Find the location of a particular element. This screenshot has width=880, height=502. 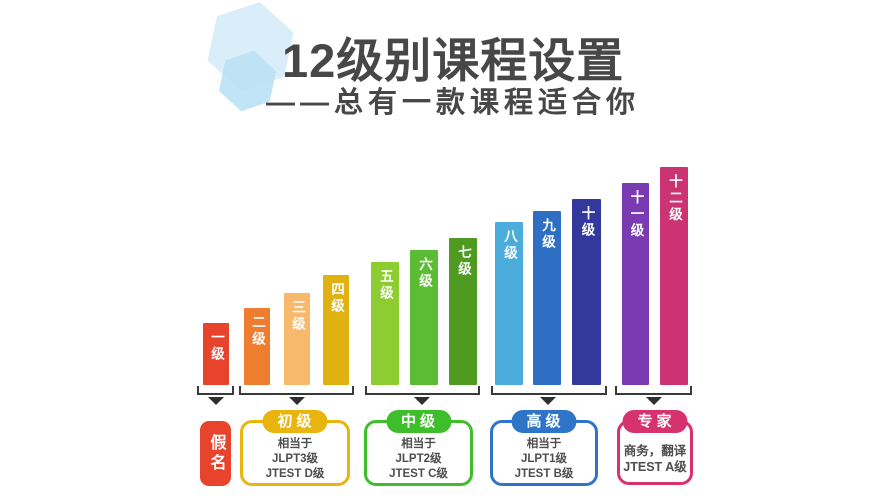

group-box-beginner: 初级 相当于 JLPT3级 JTEST D级 is located at coordinates (295, 448).